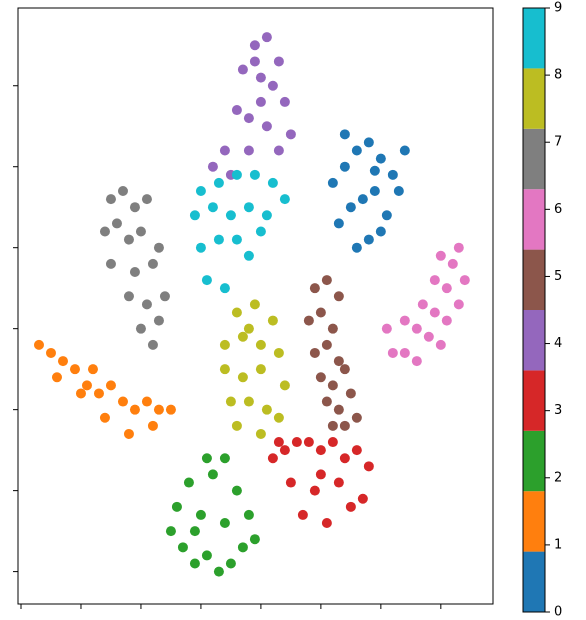 Image resolution: width=586 pixels, height=620 pixels. Describe the element at coordinates (558, 544) in the screenshot. I see `colorbar-tick-label: 1` at that location.